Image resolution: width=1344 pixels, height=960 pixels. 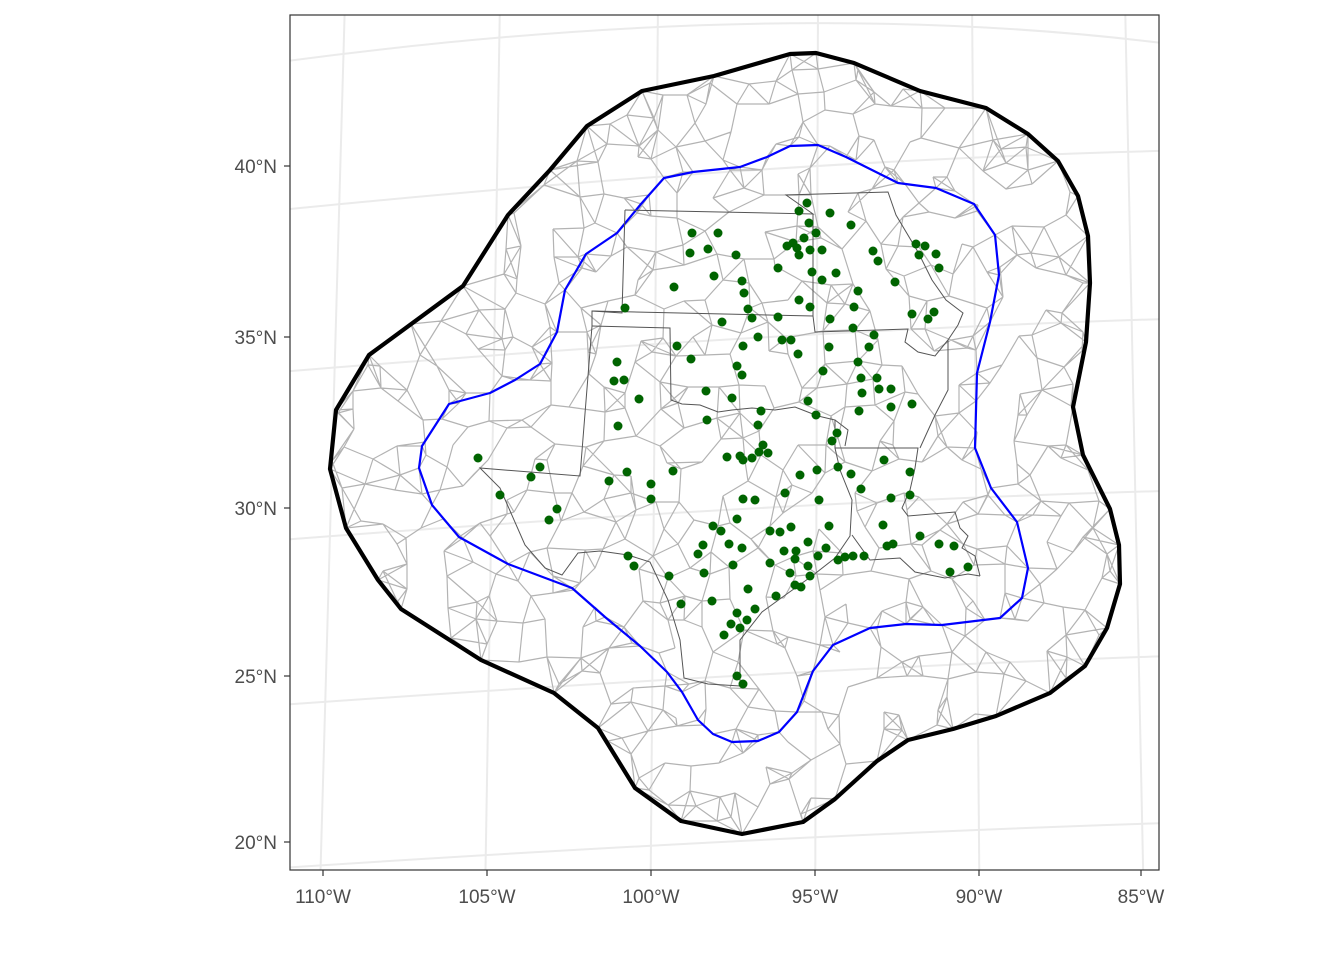 I want to click on lat-label: 35°N, so click(x=256, y=338).